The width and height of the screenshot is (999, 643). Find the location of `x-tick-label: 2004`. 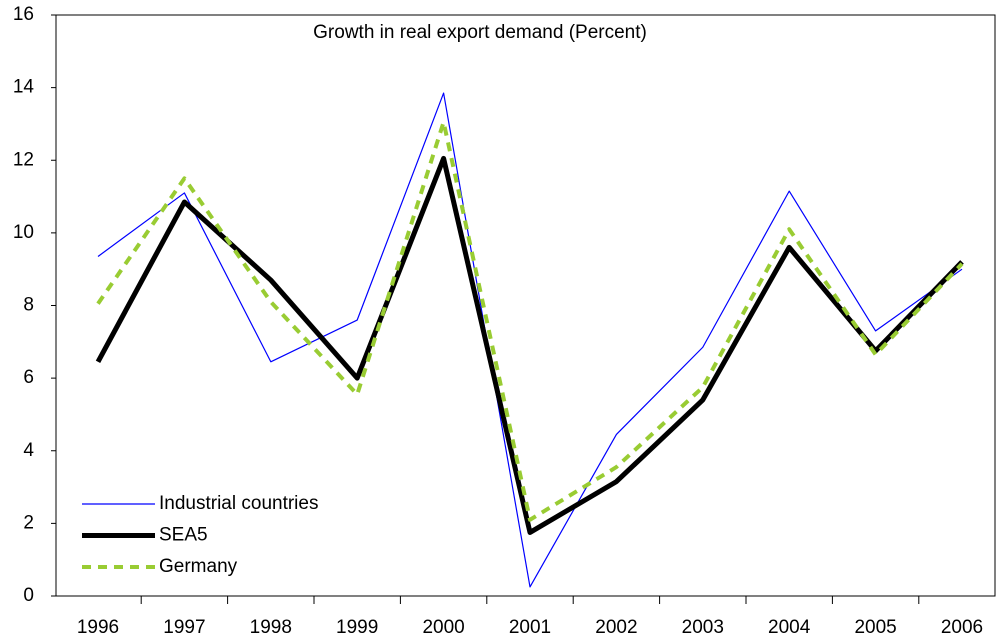

x-tick-label: 2004 is located at coordinates (789, 627).